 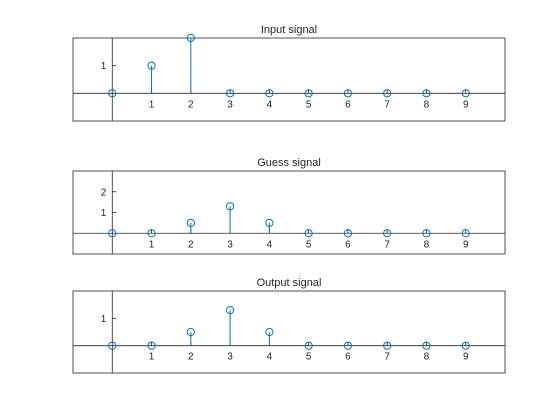 What do you see at coordinates (152, 244) in the screenshot?
I see `guess-x-tick-label: 1` at bounding box center [152, 244].